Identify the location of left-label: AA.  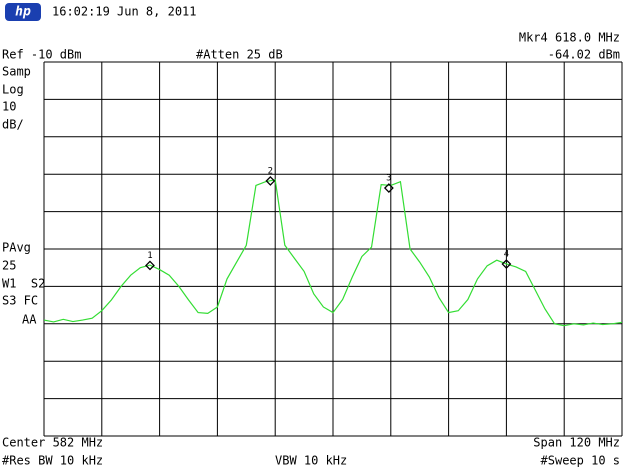
(29, 320).